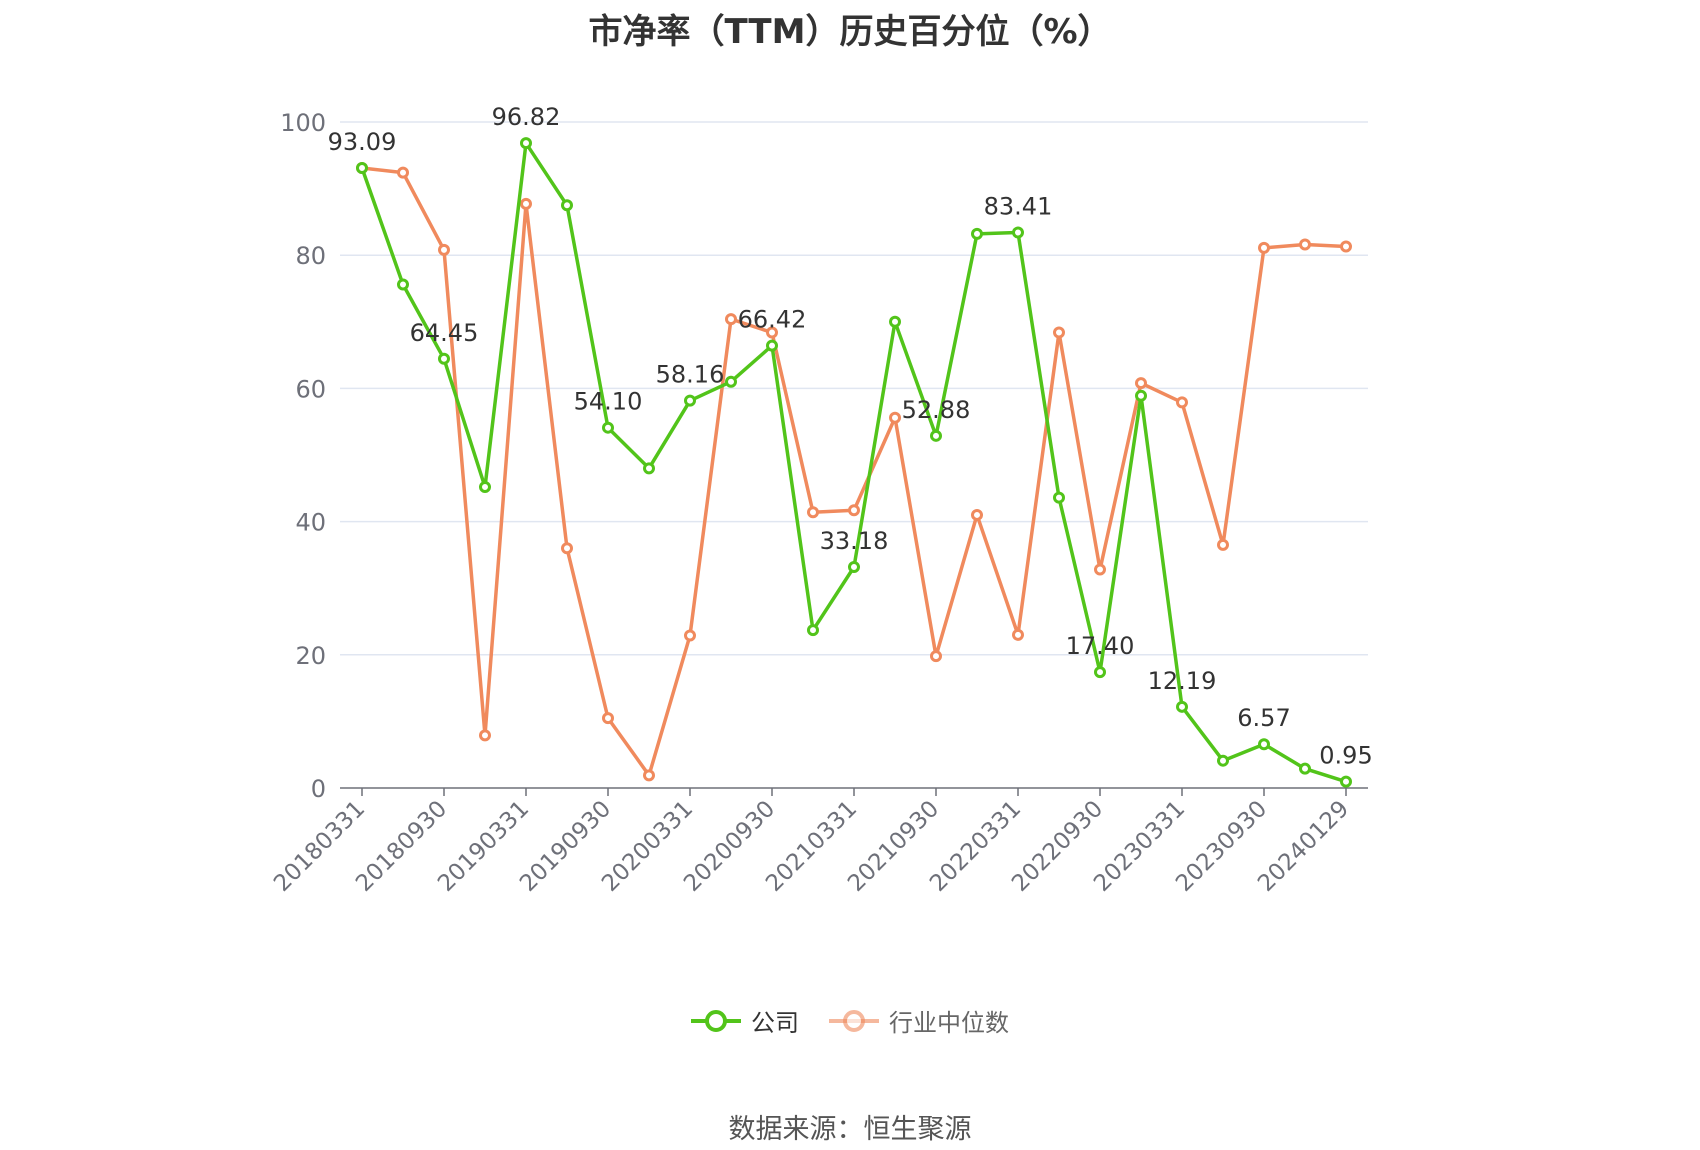 The width and height of the screenshot is (1700, 1150). What do you see at coordinates (772, 320) in the screenshot?
I see `data-label: 66.42` at bounding box center [772, 320].